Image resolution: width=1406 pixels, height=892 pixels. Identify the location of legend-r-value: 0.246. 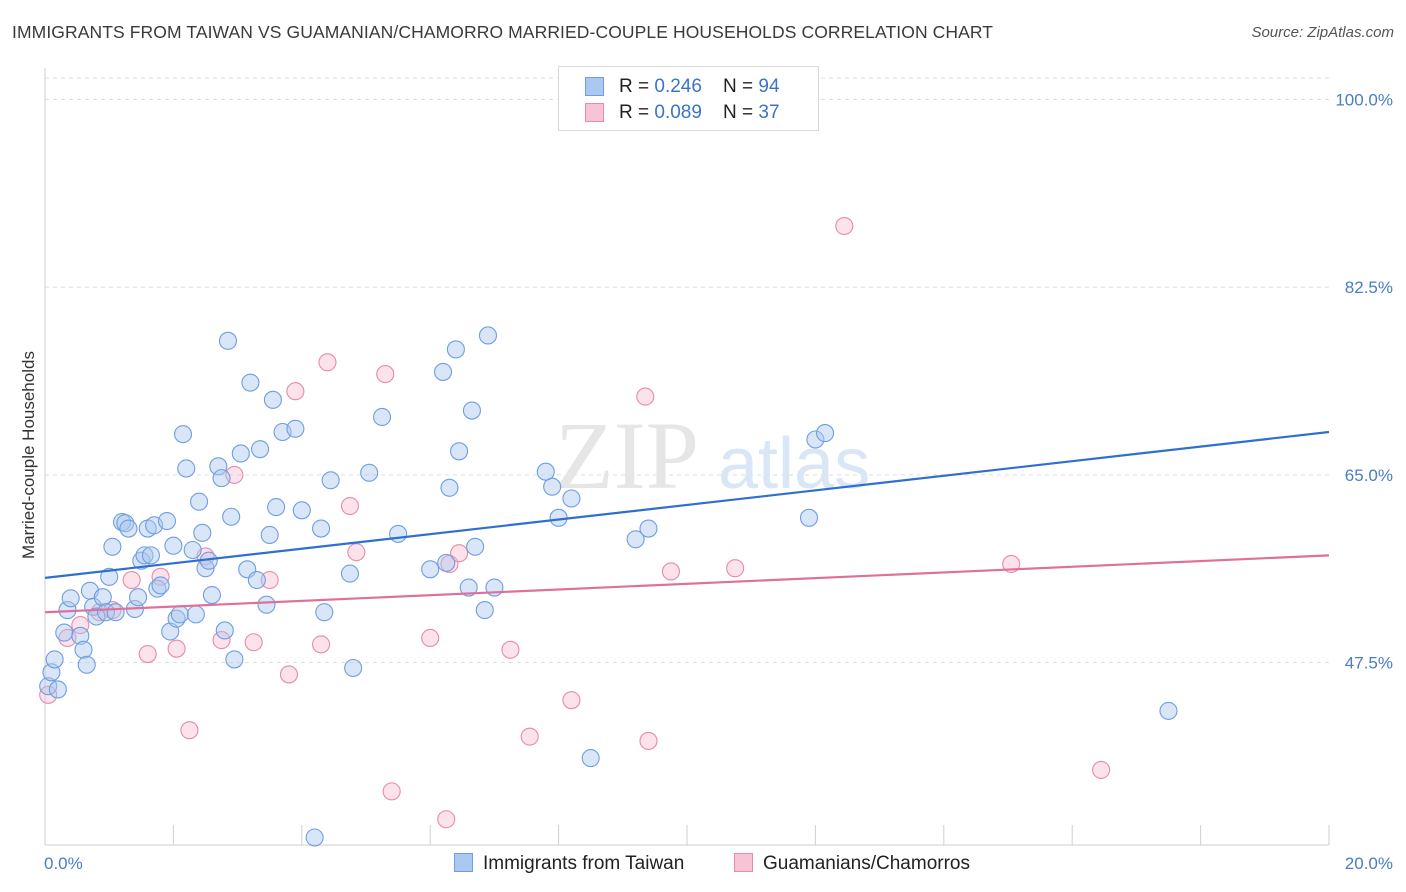
(678, 86).